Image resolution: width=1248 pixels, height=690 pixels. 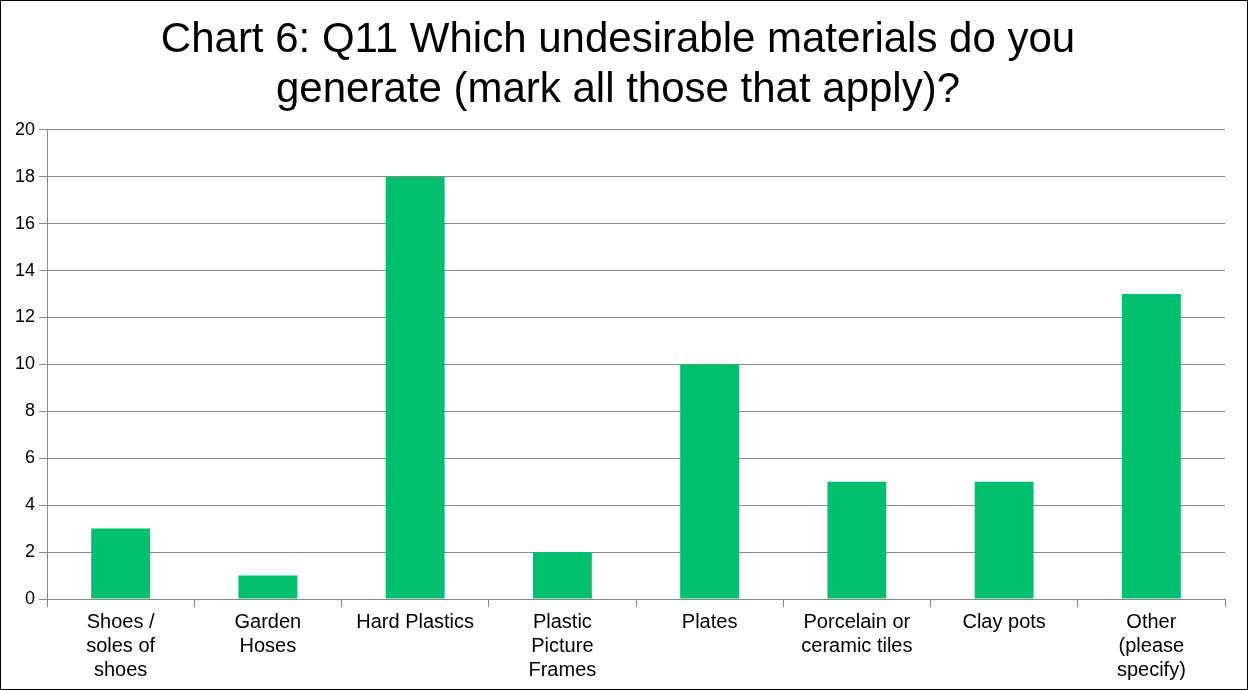 What do you see at coordinates (30, 551) in the screenshot?
I see `y-tick-label: 2` at bounding box center [30, 551].